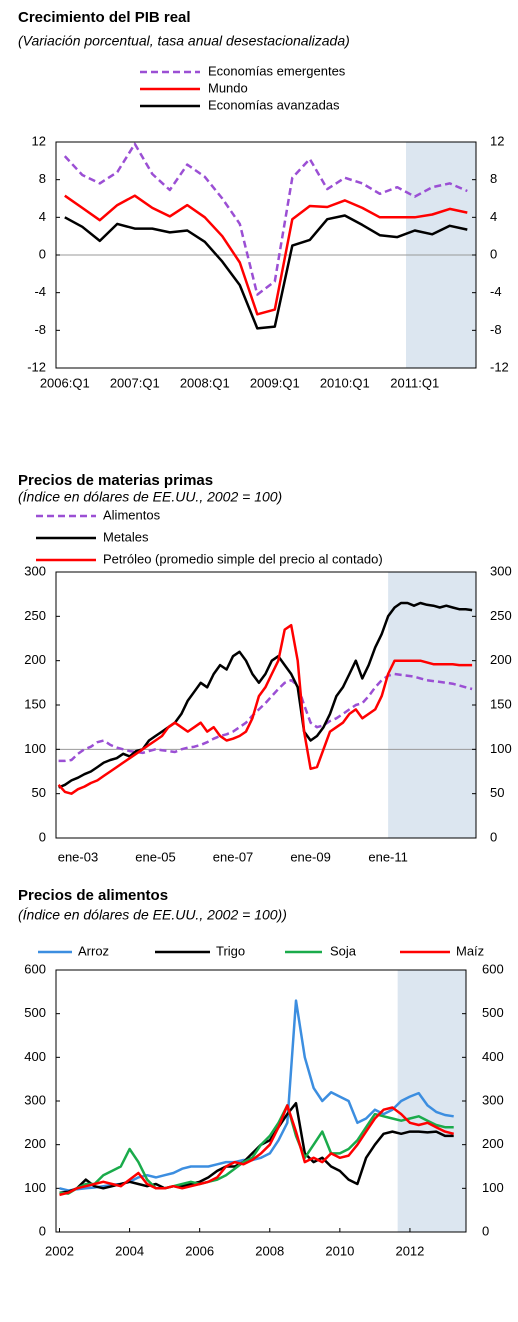 Image resolution: width=518 pixels, height=1322 pixels. I want to click on y2-tick-label: 500, so click(493, 1012).